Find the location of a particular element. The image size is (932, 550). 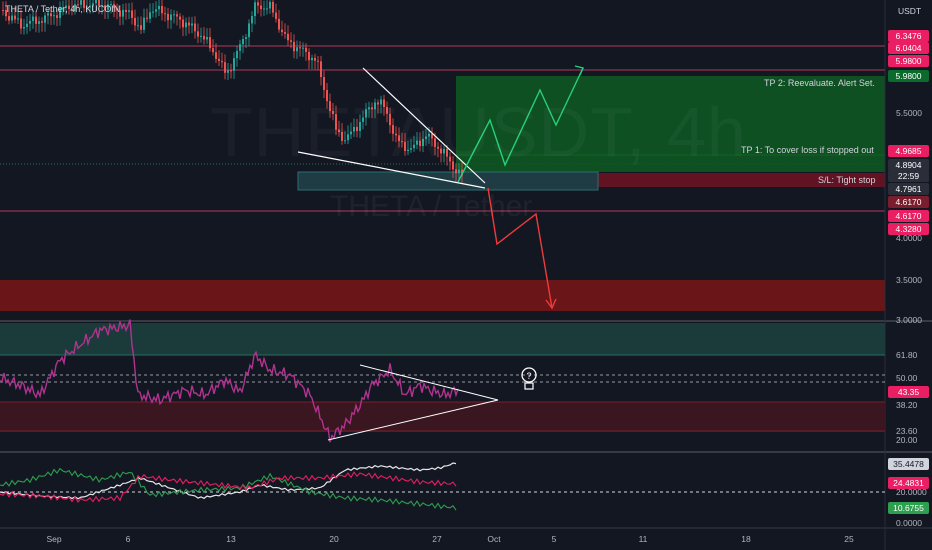

rsi-upper-zone is located at coordinates (442, 339).